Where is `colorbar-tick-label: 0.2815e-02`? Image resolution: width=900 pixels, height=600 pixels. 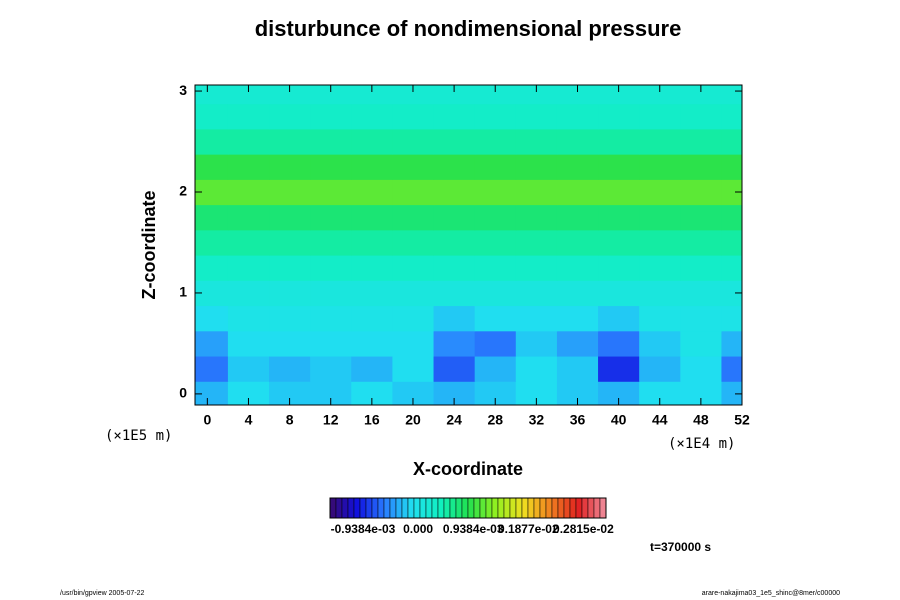 colorbar-tick-label: 0.2815e-02 is located at coordinates (583, 529).